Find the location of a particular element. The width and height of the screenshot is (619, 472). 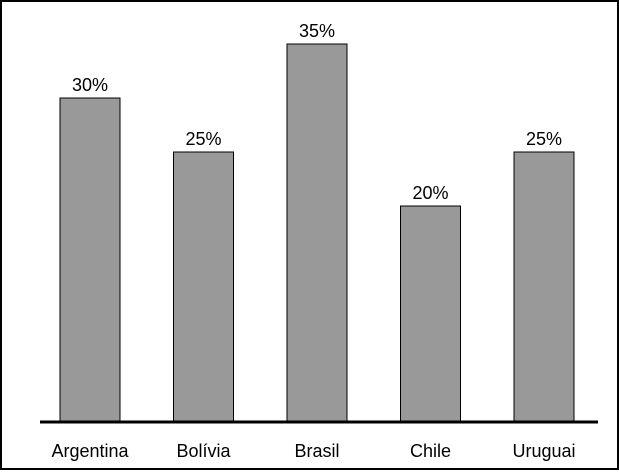

tick-label-chile: Chile is located at coordinates (430, 451).